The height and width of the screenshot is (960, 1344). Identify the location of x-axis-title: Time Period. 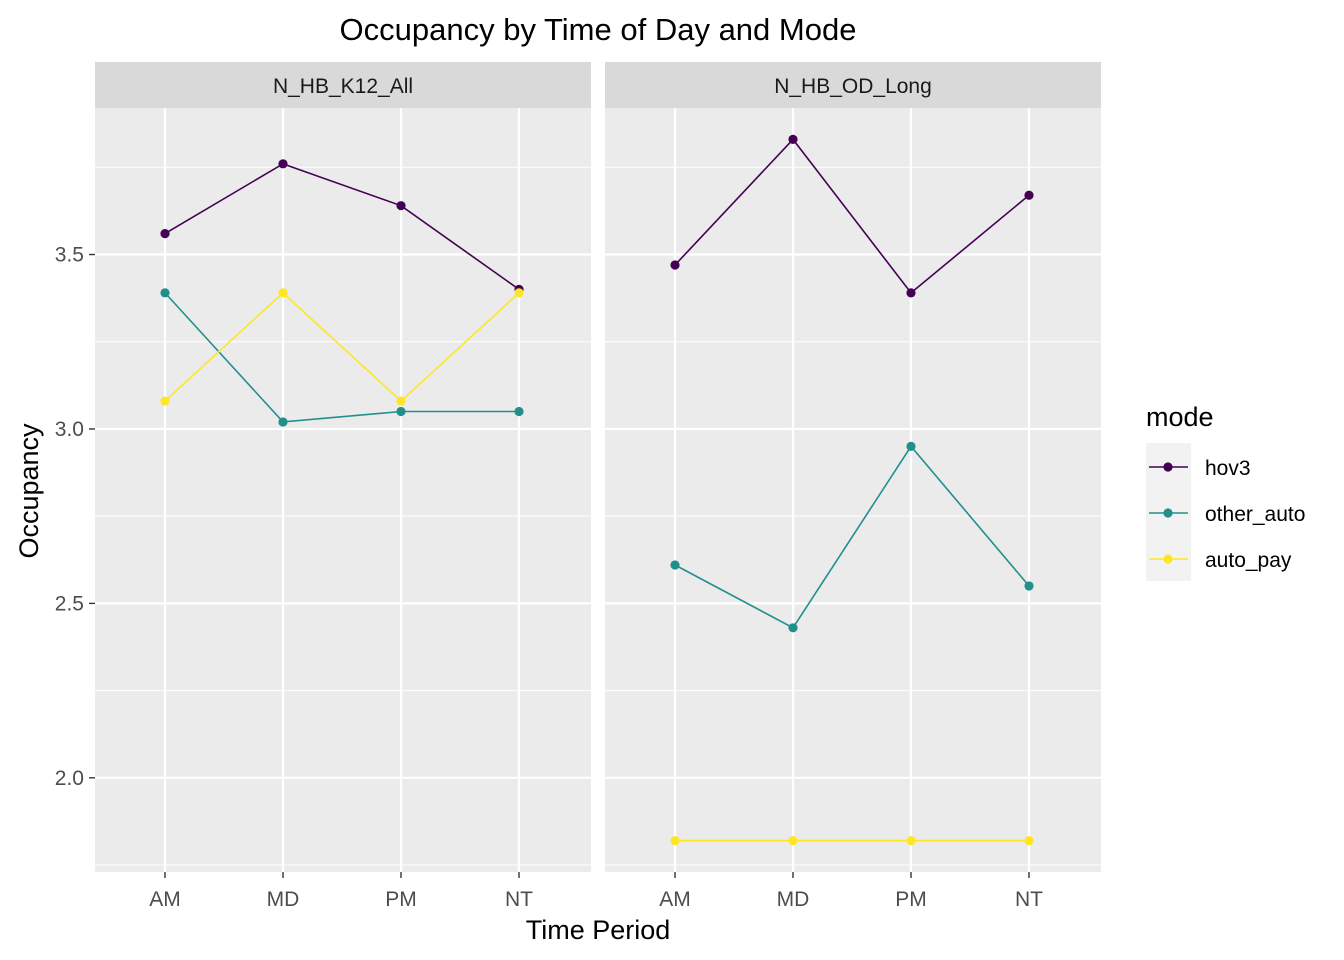
(598, 930).